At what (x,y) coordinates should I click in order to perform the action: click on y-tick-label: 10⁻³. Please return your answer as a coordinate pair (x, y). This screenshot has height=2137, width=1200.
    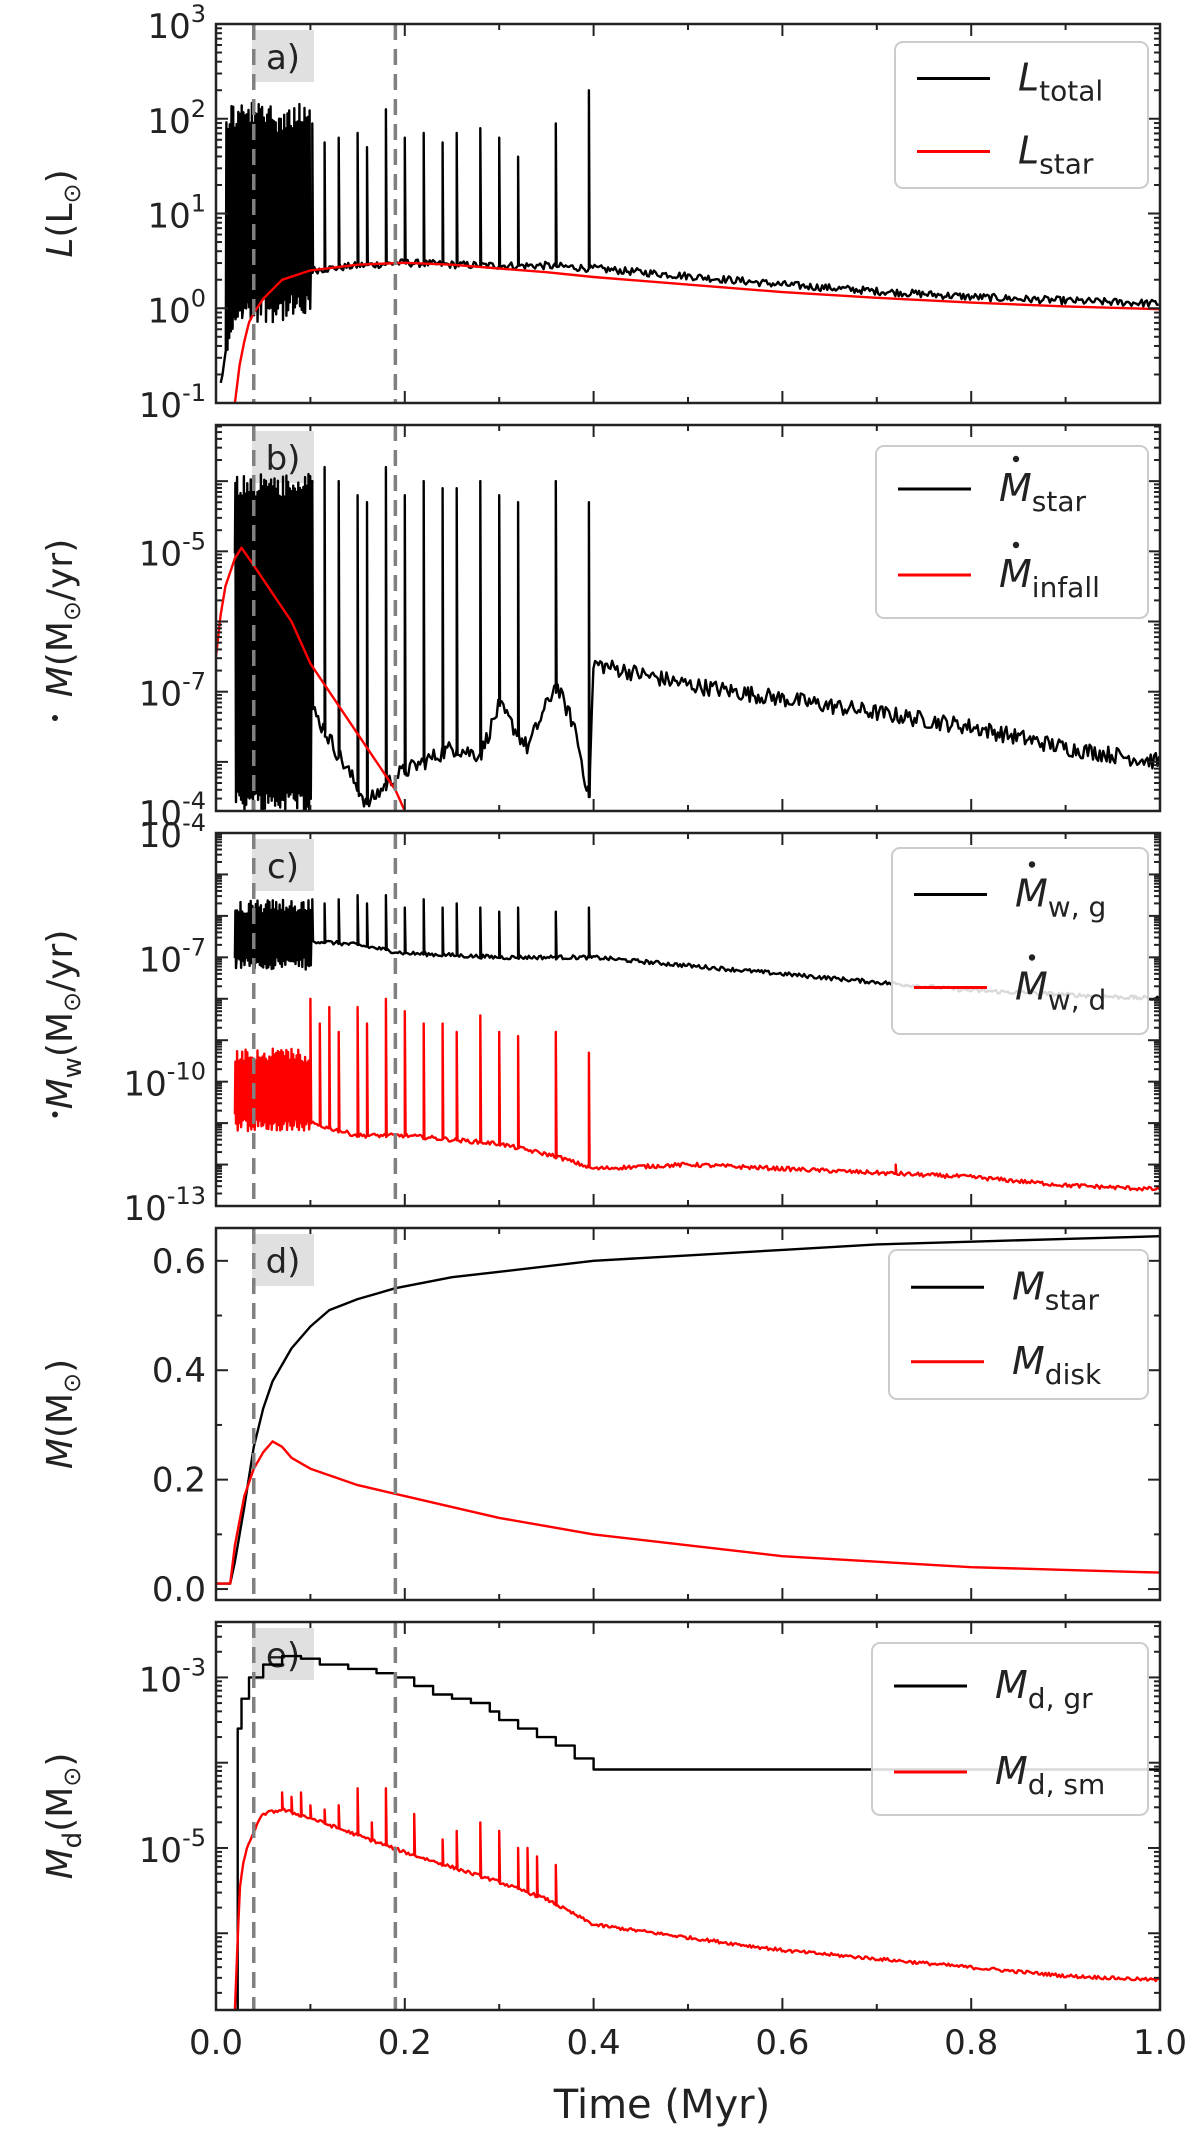
    Looking at the image, I should click on (172, 1676).